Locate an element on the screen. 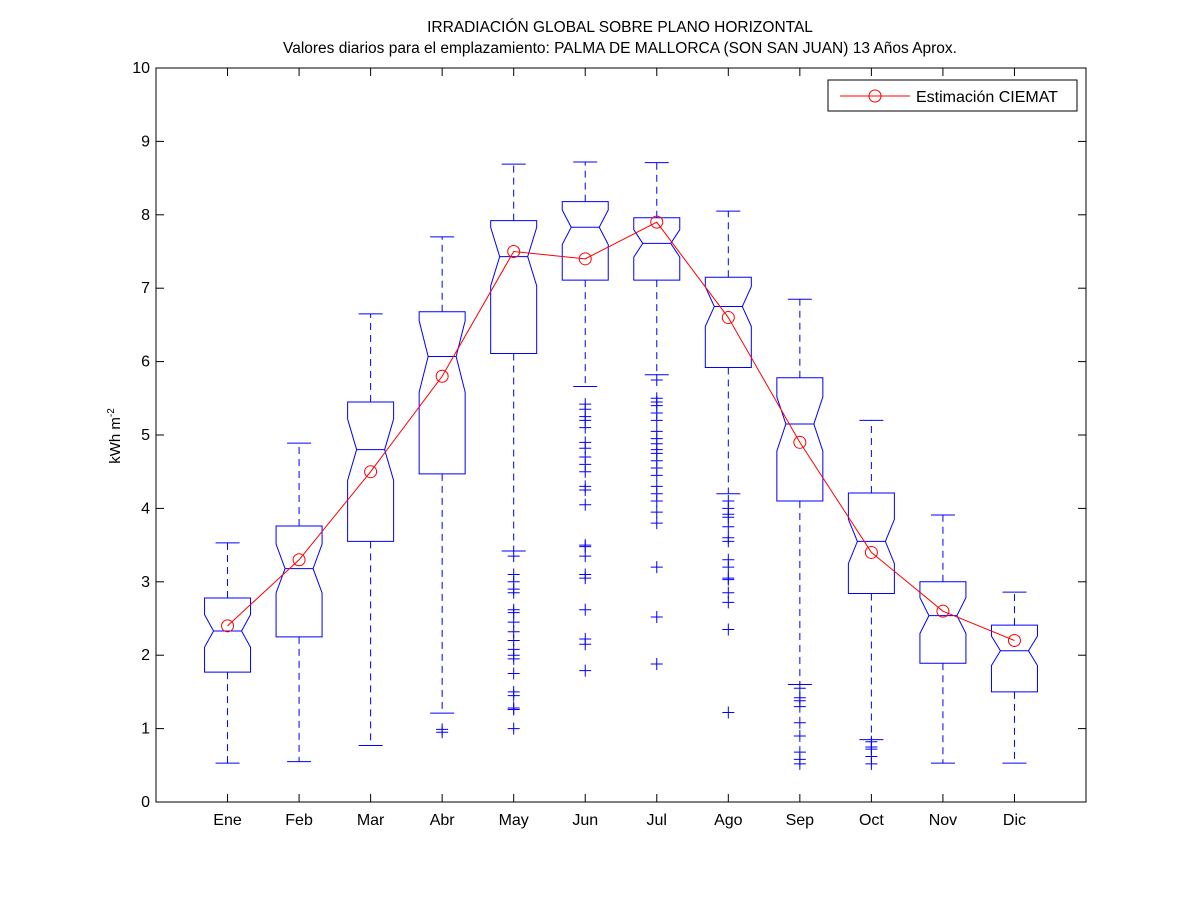 This screenshot has width=1200, height=901. legend-label: Estimación CIEMAT is located at coordinates (987, 97).